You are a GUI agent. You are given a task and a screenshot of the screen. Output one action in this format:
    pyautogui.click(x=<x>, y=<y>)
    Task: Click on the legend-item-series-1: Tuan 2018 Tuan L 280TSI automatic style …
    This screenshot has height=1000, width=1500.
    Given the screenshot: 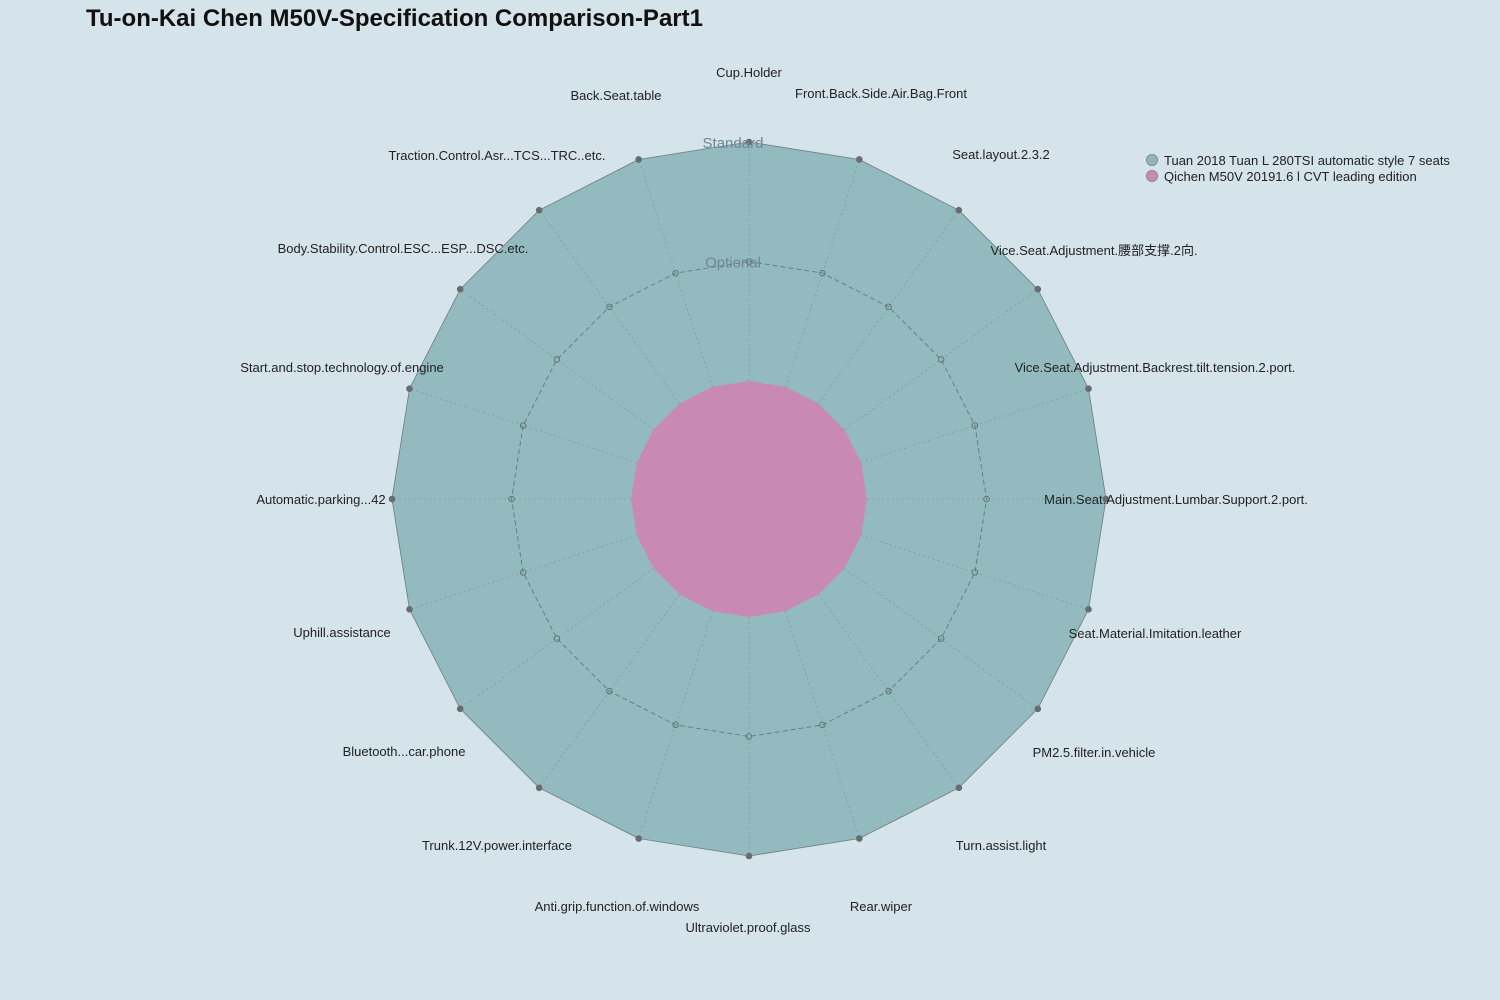 What is the action you would take?
    pyautogui.click(x=1298, y=160)
    